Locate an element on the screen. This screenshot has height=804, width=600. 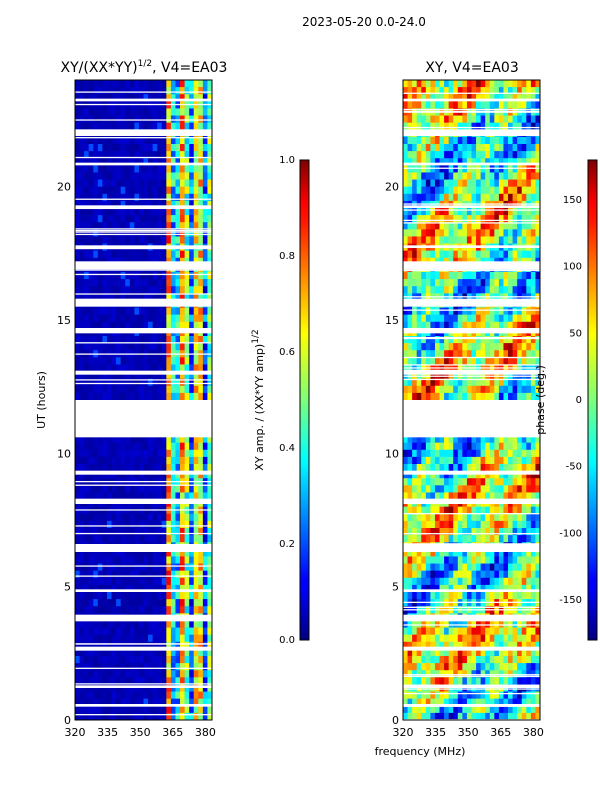
amplitude-x-tick: 380 is located at coordinates (205, 732).